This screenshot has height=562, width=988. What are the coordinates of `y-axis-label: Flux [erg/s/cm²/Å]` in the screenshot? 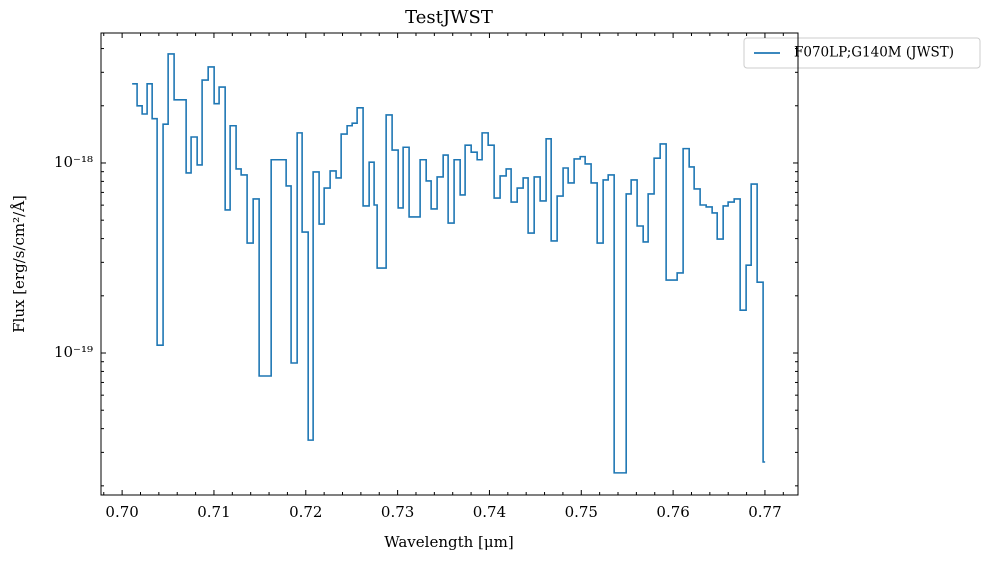 It's located at (19, 264).